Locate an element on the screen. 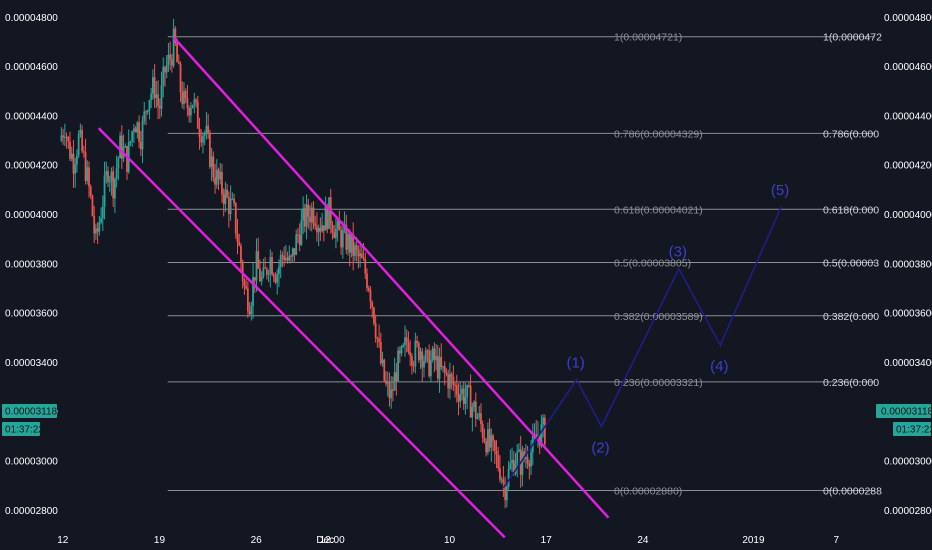 The width and height of the screenshot is (932, 550). current-price-label: 0.00003118 is located at coordinates (31, 412).